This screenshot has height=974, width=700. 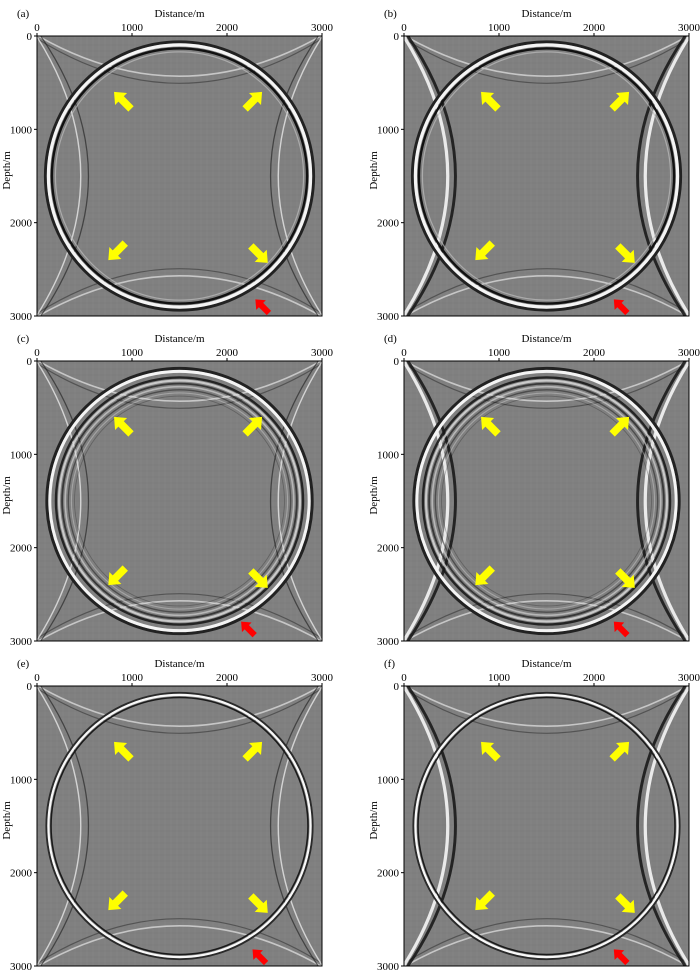 What do you see at coordinates (621, 629) in the screenshot?
I see `red-arrow-marker` at bounding box center [621, 629].